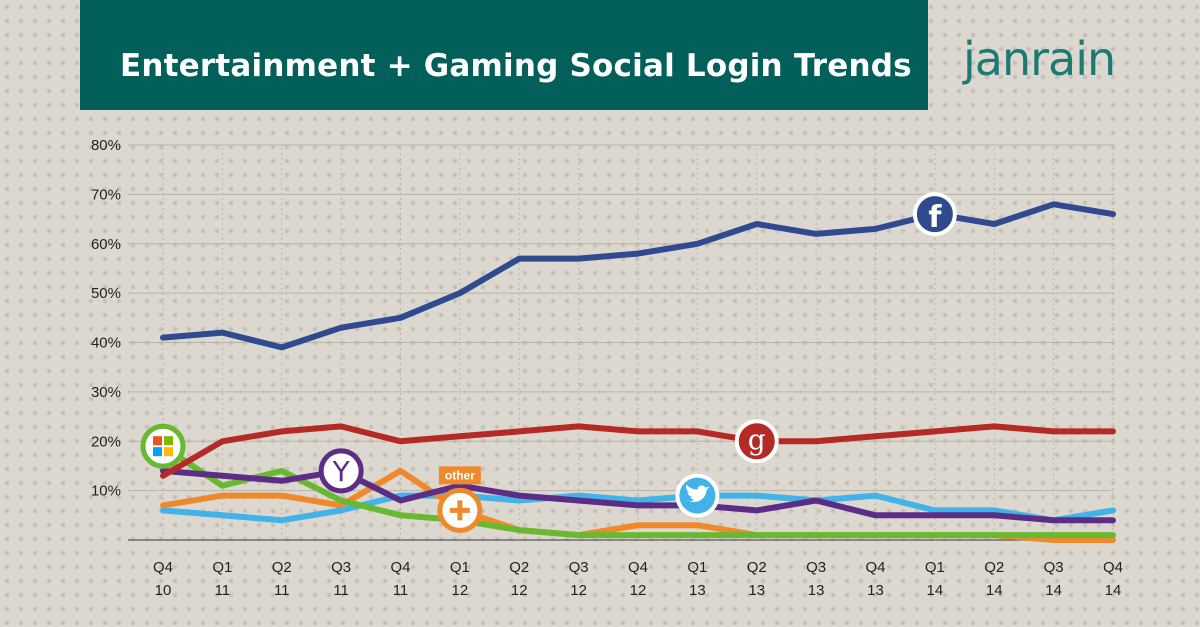  What do you see at coordinates (106, 244) in the screenshot?
I see `y-tick-label: 60%` at bounding box center [106, 244].